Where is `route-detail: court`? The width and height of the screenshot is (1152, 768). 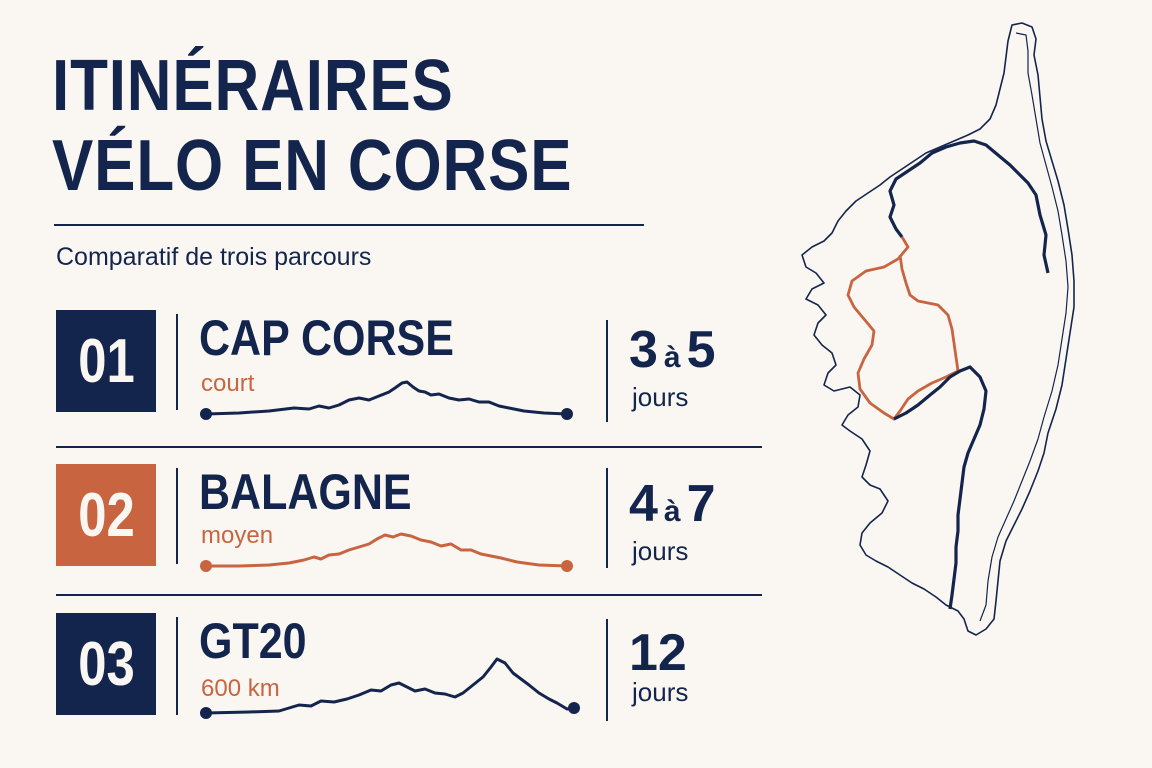
route-detail: court is located at coordinates (228, 383).